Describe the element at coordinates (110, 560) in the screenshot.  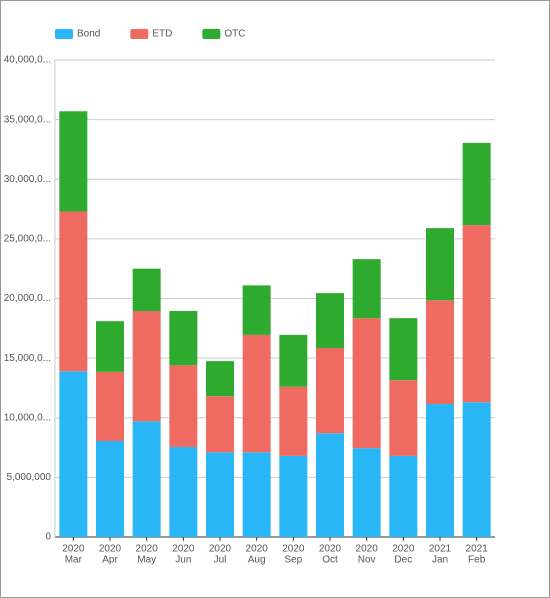
I see `x-tick-label: Apr` at that location.